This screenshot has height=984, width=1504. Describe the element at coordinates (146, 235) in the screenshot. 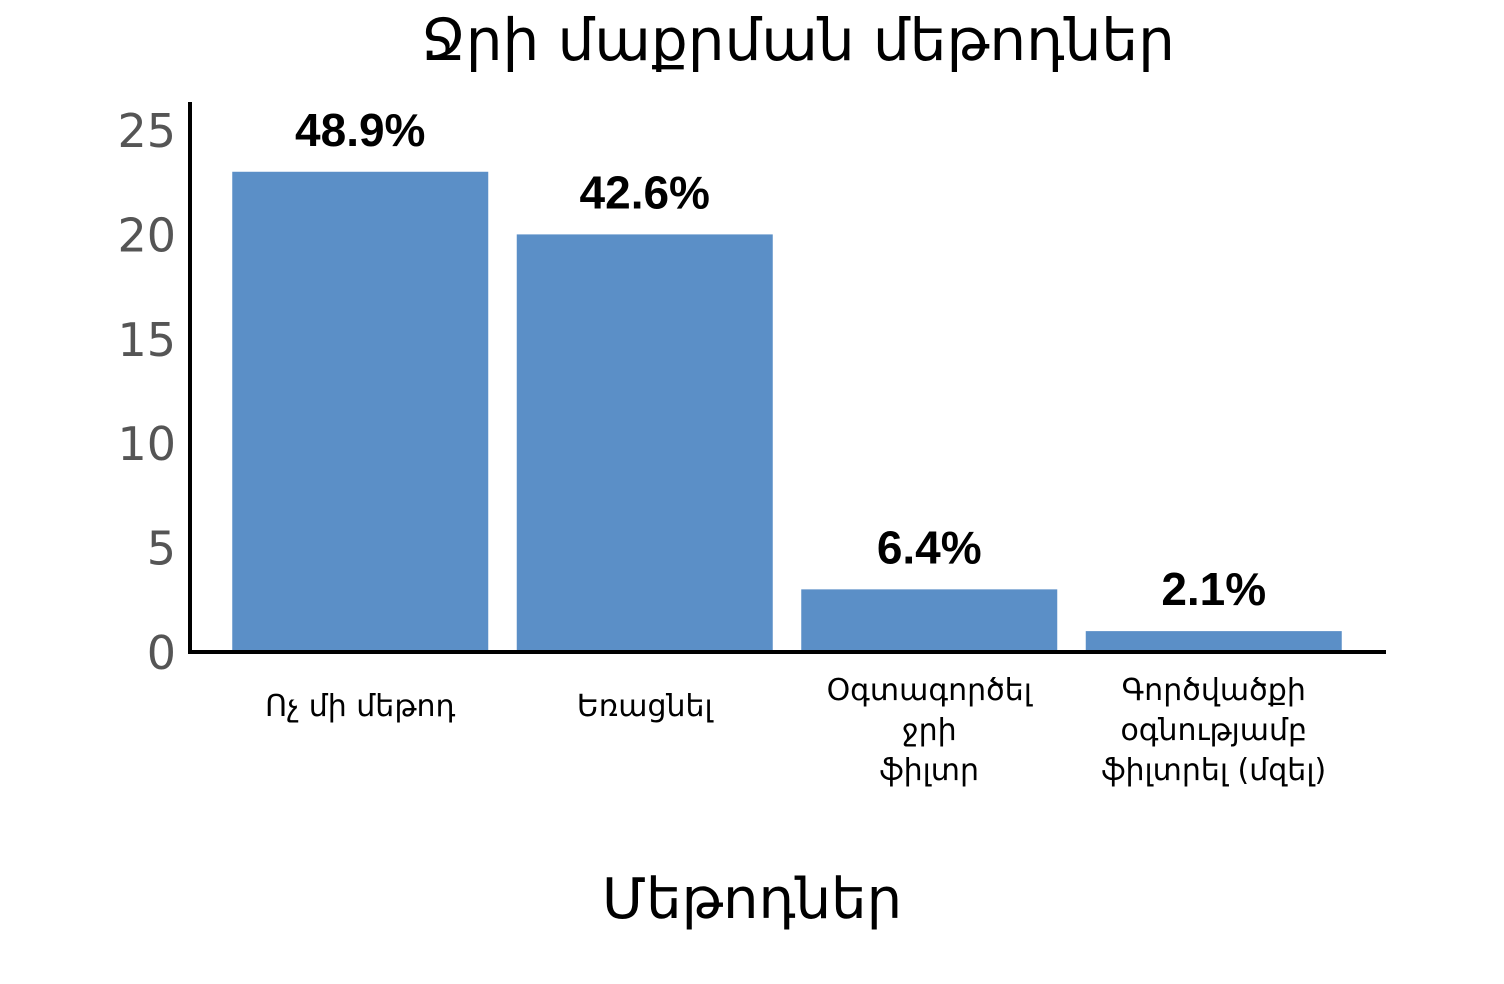

I see `y-tick-label-4: 20` at that location.